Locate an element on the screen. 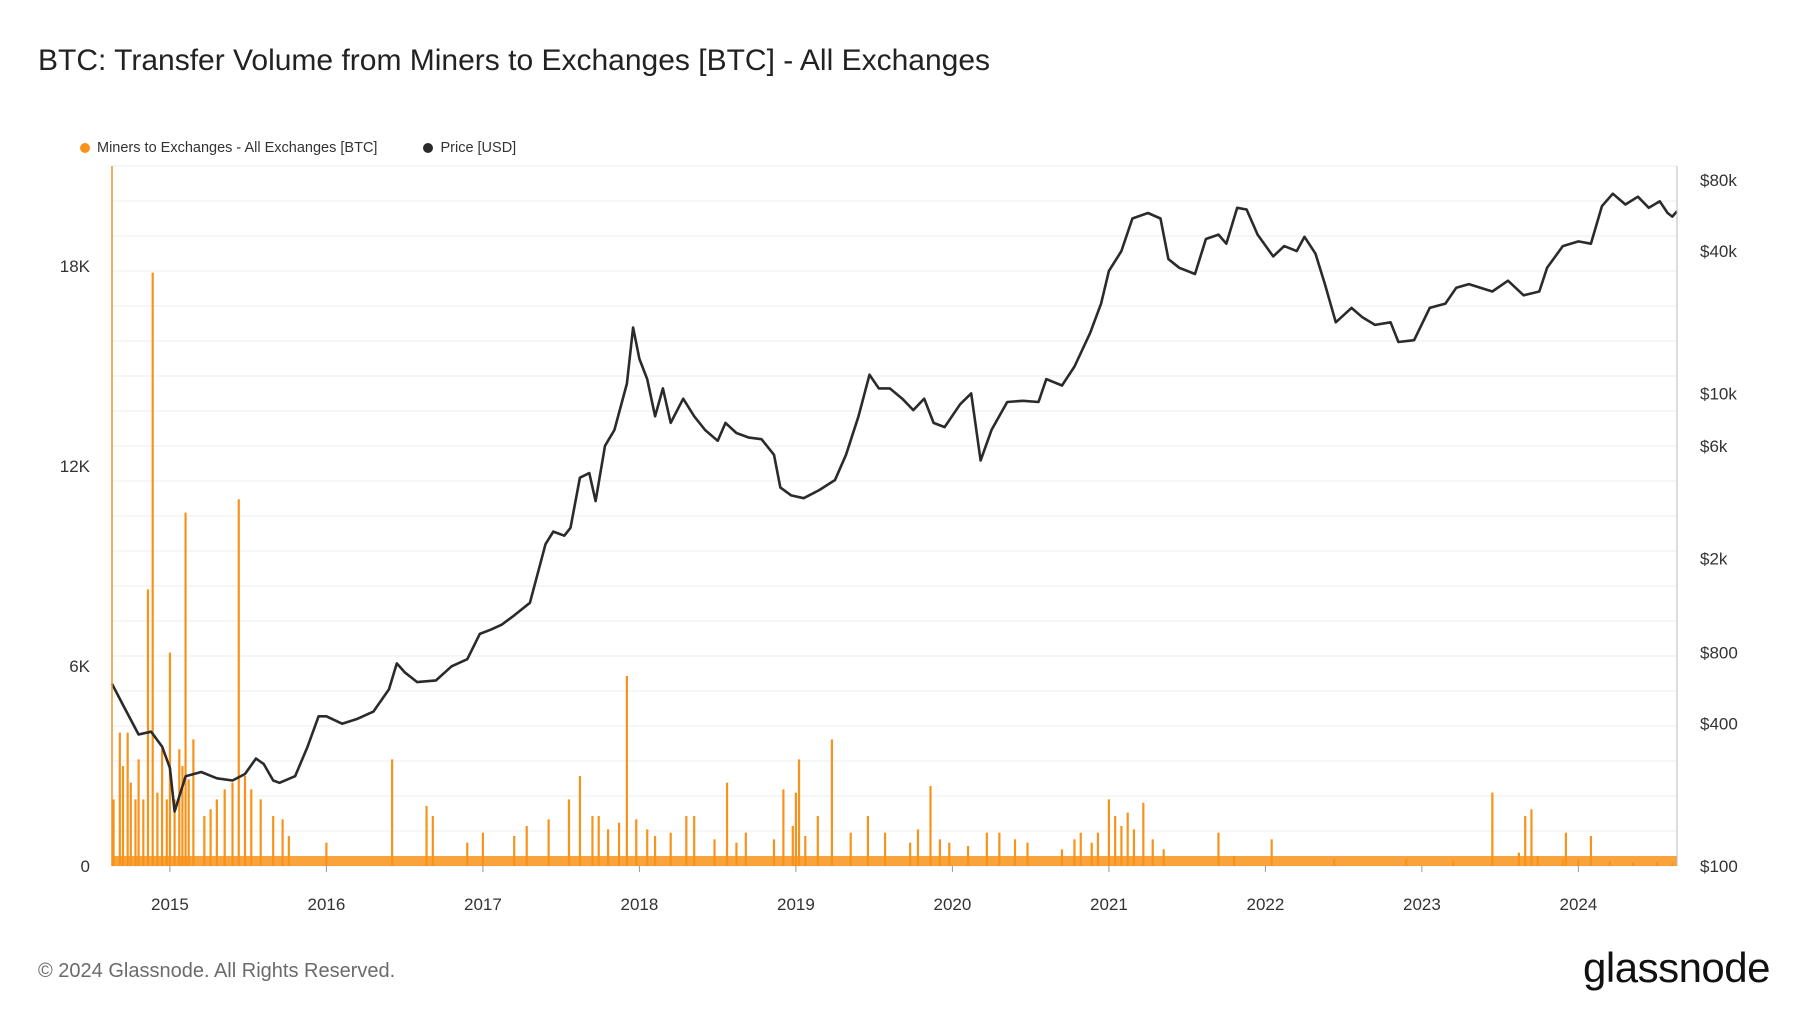  legend-price-swatch-icon is located at coordinates (428, 148).